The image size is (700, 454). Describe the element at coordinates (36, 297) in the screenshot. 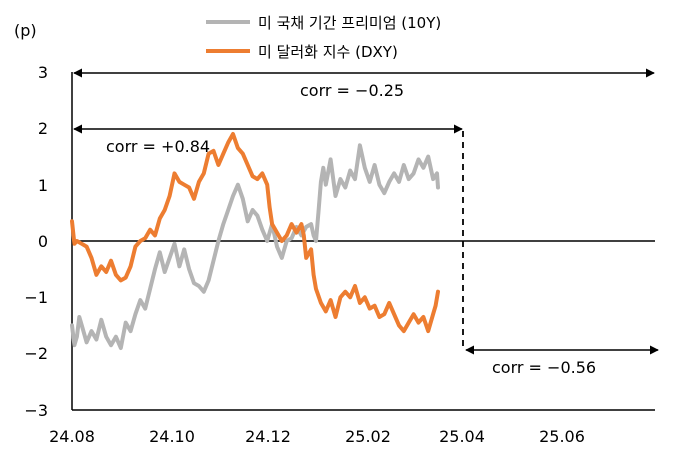

I see `y-tick-label: −1` at that location.